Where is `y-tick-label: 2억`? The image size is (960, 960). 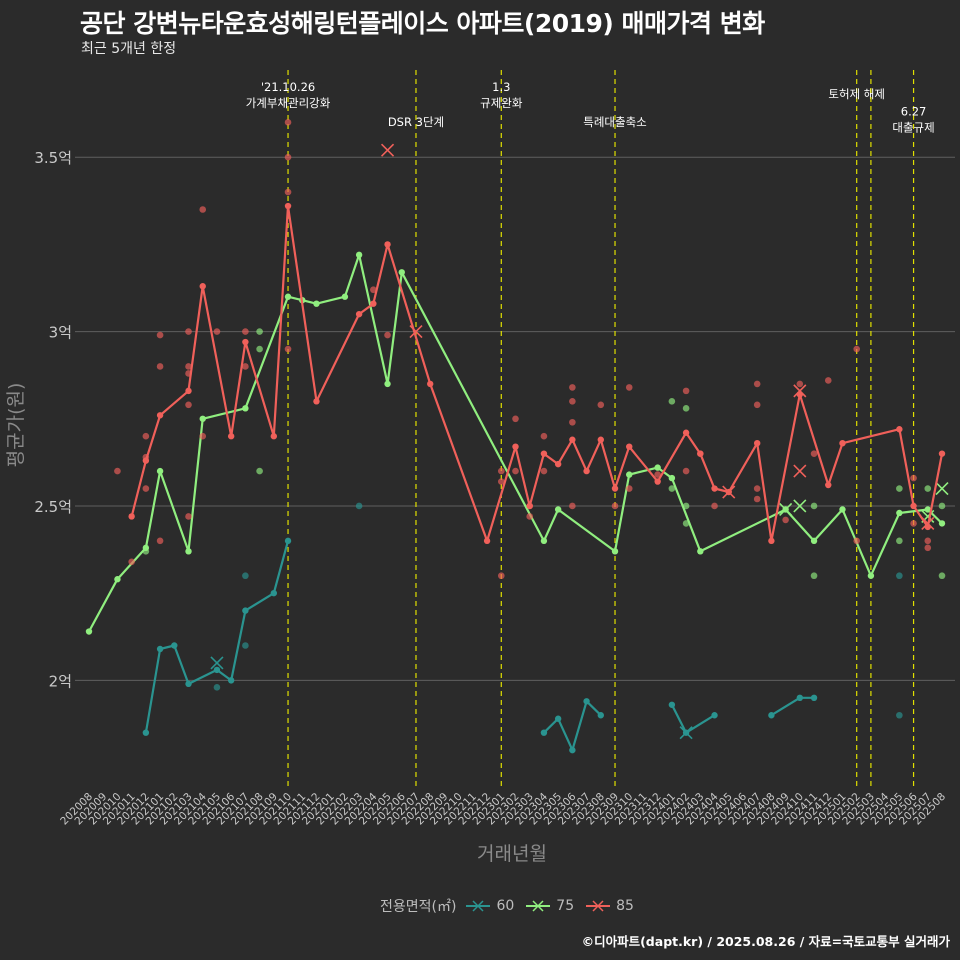
y-tick-label: 2억 is located at coordinates (60, 681).